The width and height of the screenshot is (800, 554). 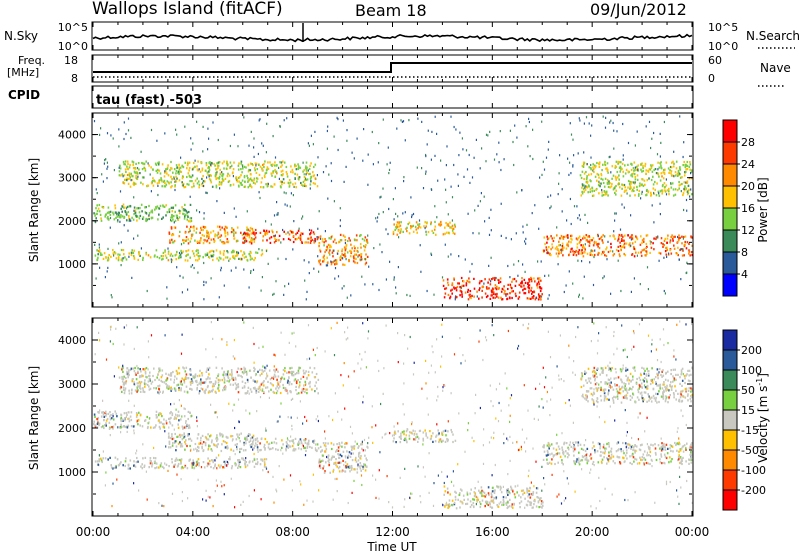 I want to click on range-gate-cell-power-2084, so click(x=591, y=169).